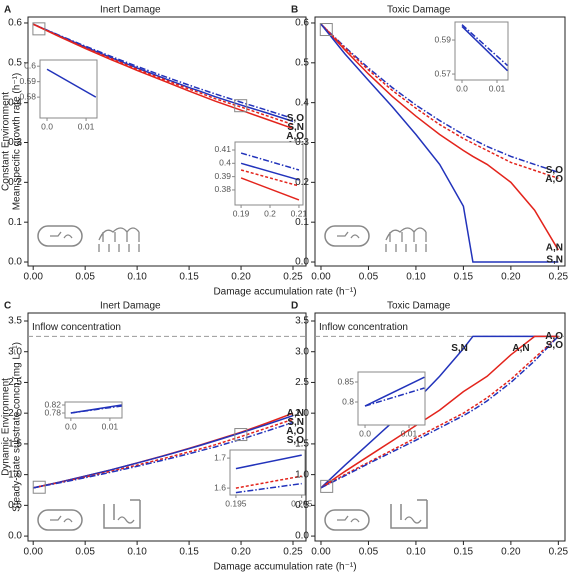  I want to click on y-axis-label: Steady-state substrate concn (mg L⁻¹), so click(17, 427).